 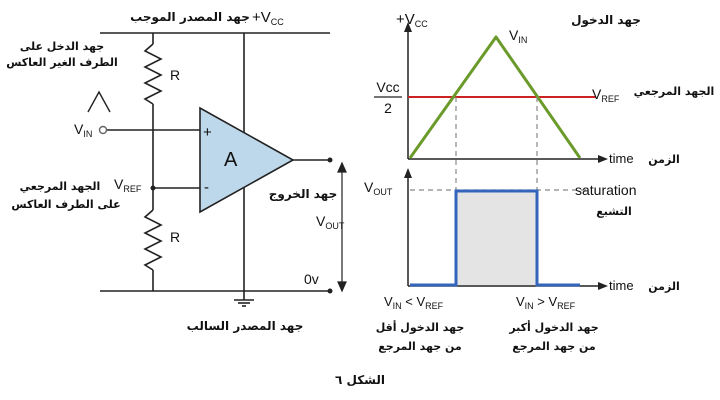 I want to click on figure-caption: الشكل ٦, so click(x=360, y=380).